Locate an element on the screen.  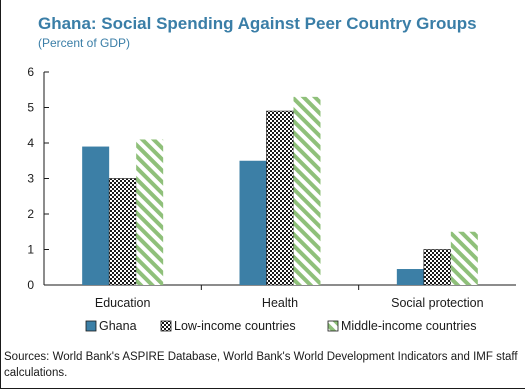
bar-low-income-countries-education is located at coordinates (122, 232).